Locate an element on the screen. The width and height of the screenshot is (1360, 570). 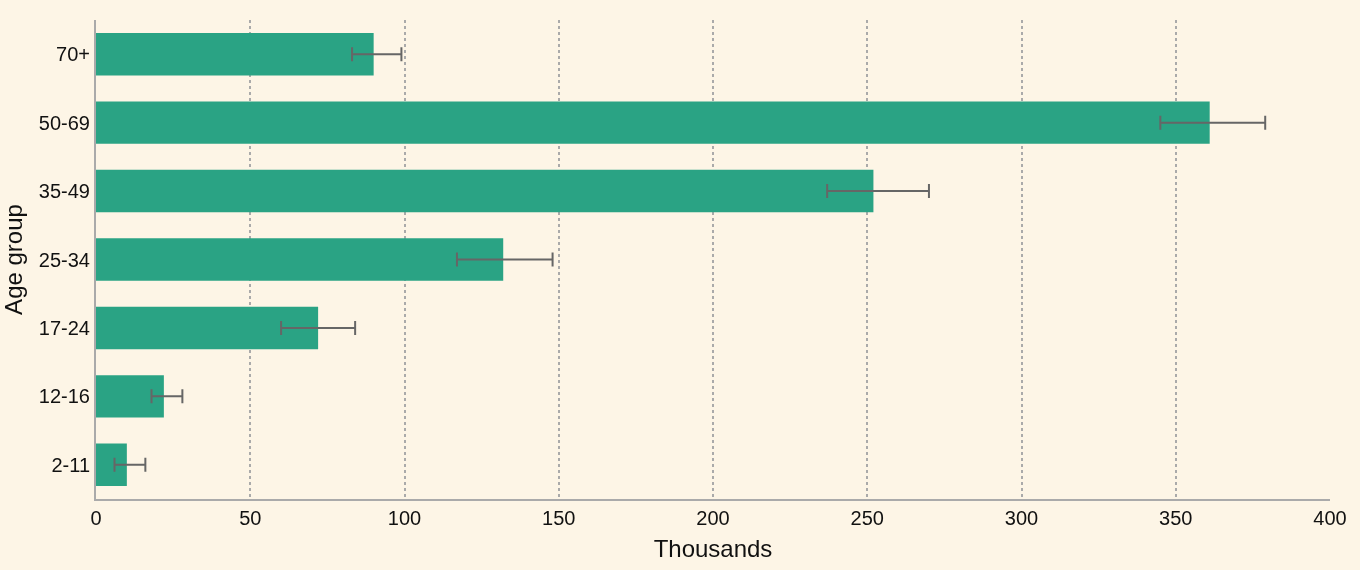
y-tick-label: 25-34 is located at coordinates (64, 259).